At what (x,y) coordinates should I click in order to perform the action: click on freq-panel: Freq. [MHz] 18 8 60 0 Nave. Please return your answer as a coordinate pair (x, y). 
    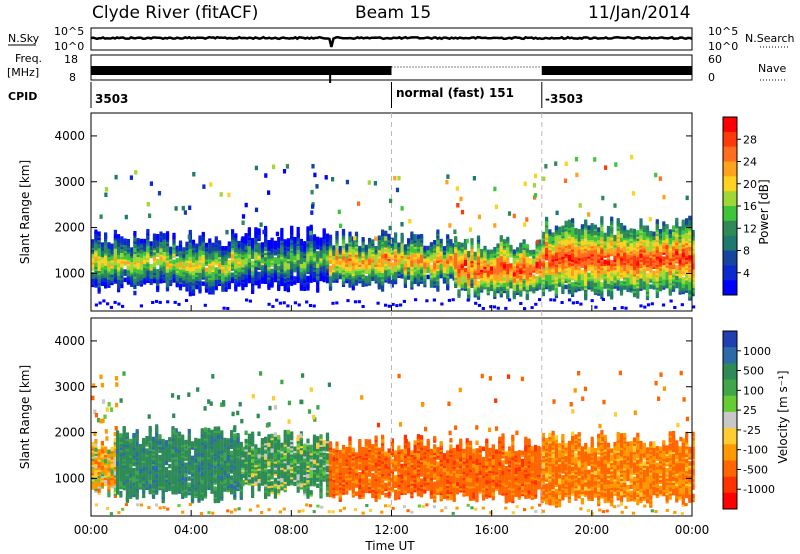
    Looking at the image, I should click on (396, 68).